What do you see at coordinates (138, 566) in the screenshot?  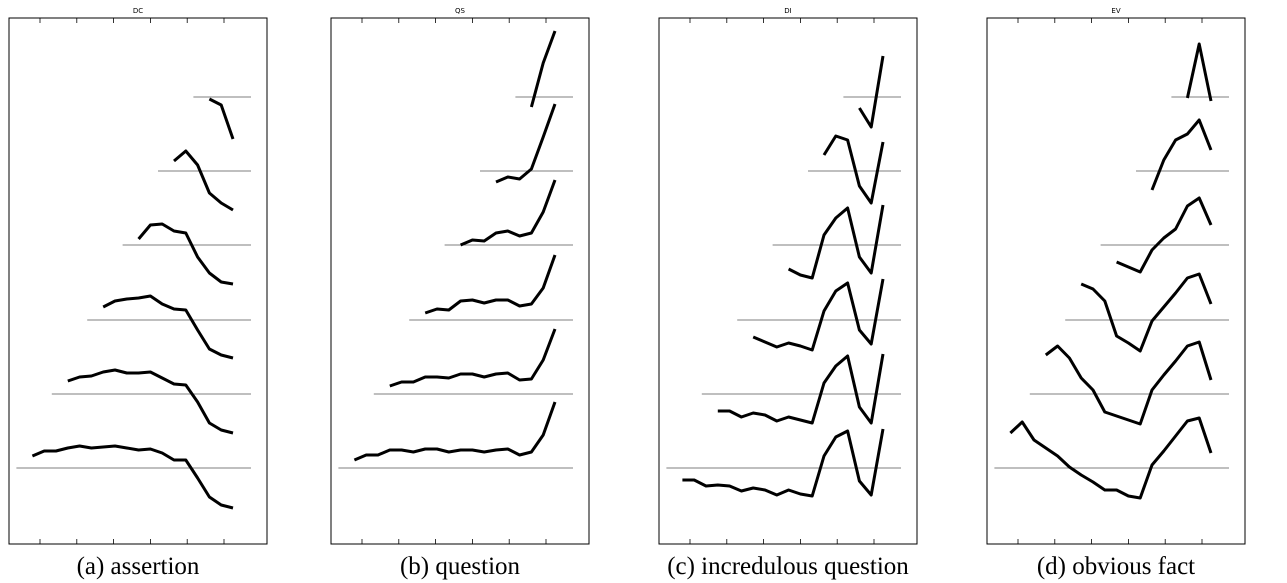 I see `panel-caption: (a) assertion` at bounding box center [138, 566].